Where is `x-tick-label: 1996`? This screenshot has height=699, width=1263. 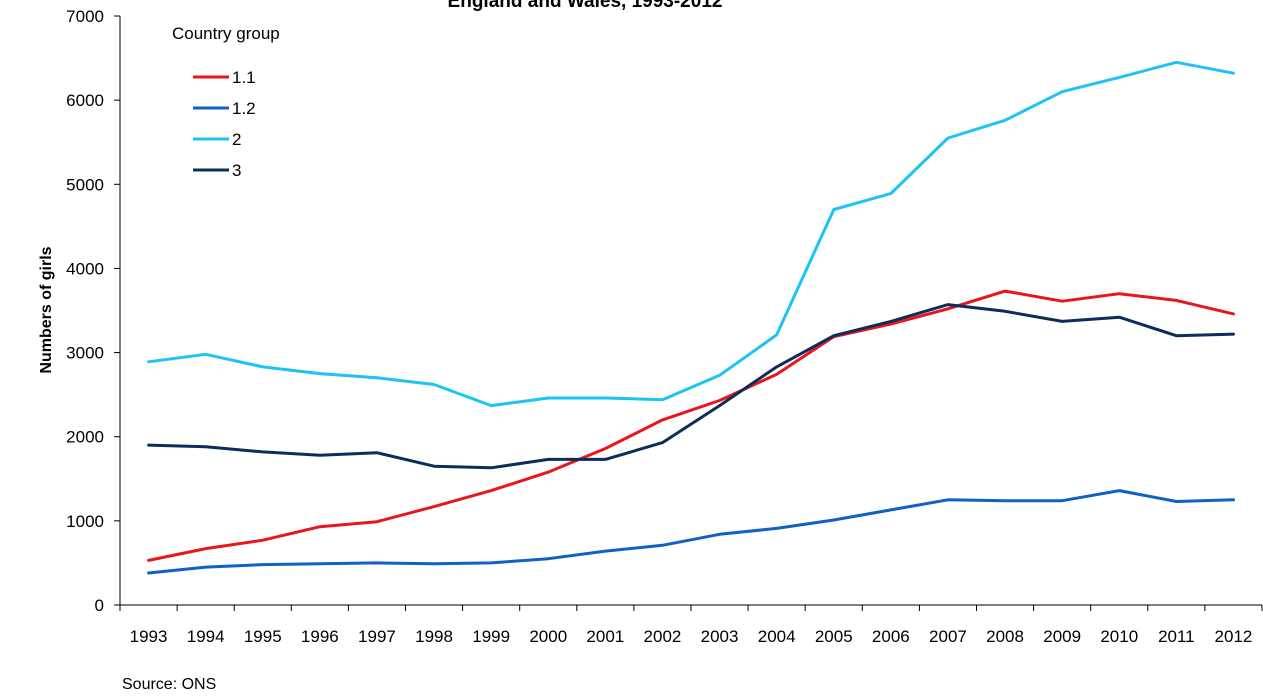
x-tick-label: 1996 is located at coordinates (320, 636).